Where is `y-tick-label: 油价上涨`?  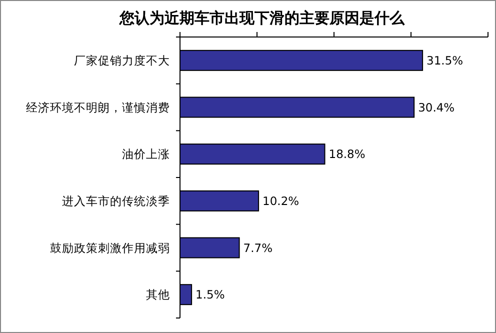
y-tick-label: 油价上涨 is located at coordinates (146, 154).